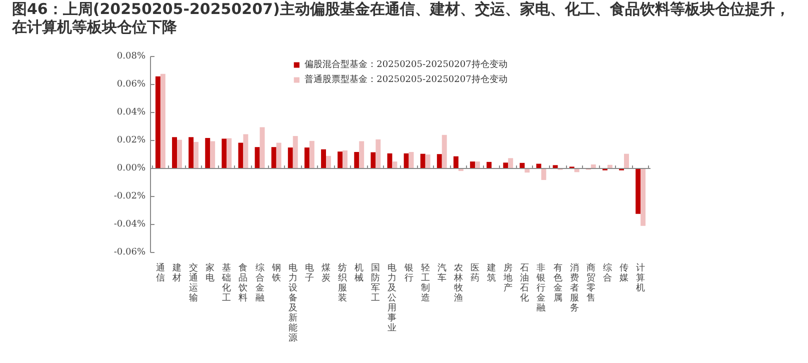 This screenshot has width=808, height=363. I want to click on x-tick-label: 电力及公用事业, so click(392, 298).